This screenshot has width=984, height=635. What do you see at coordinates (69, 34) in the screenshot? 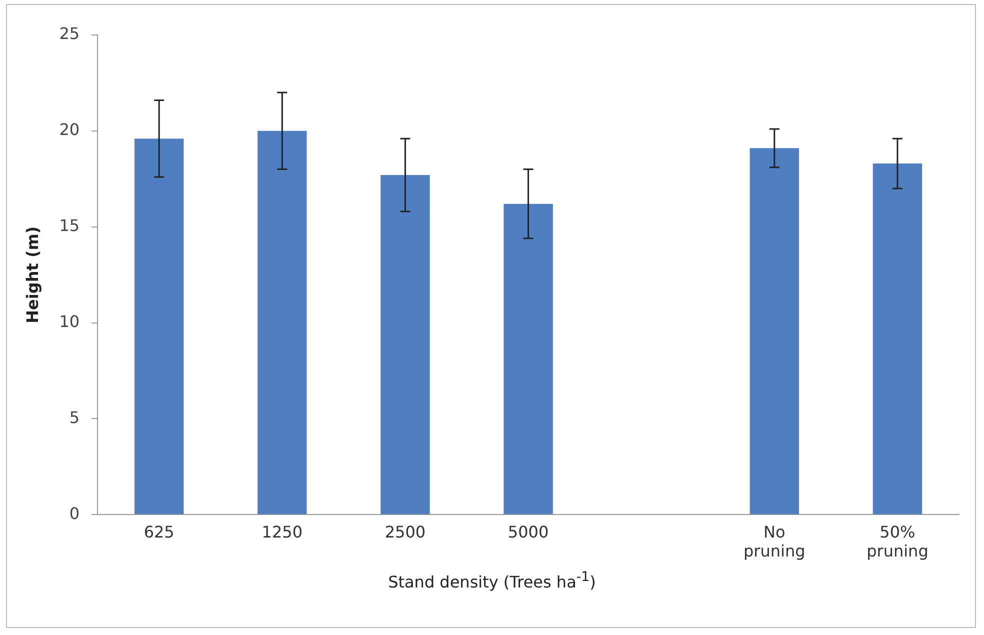
I see `y-tick-label: 25` at bounding box center [69, 34].